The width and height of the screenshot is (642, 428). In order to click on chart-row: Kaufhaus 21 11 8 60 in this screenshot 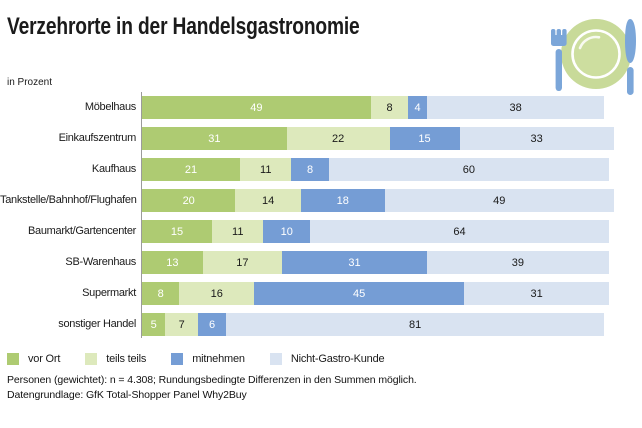, I will do `click(321, 169)`.